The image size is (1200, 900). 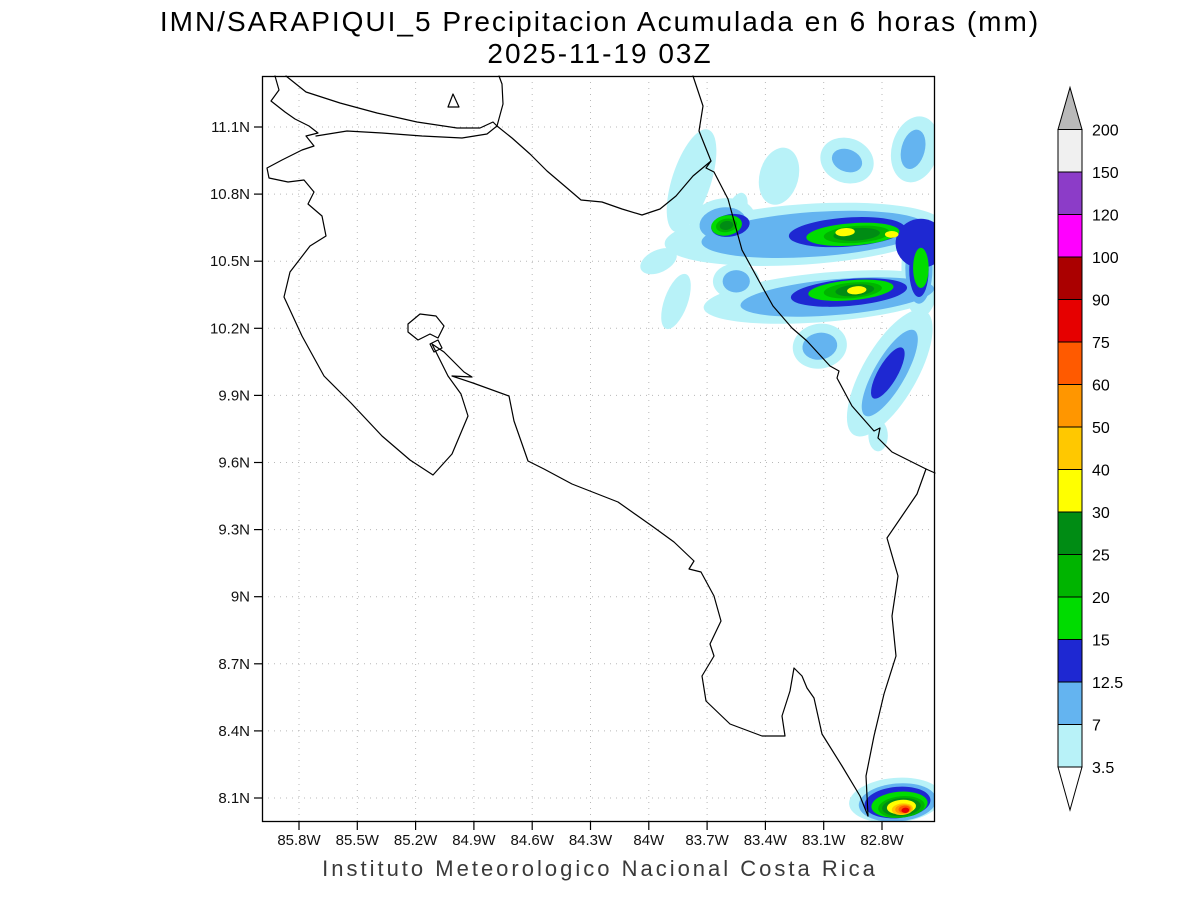 I want to click on colorbar-level-label: 40, so click(x=1101, y=471).